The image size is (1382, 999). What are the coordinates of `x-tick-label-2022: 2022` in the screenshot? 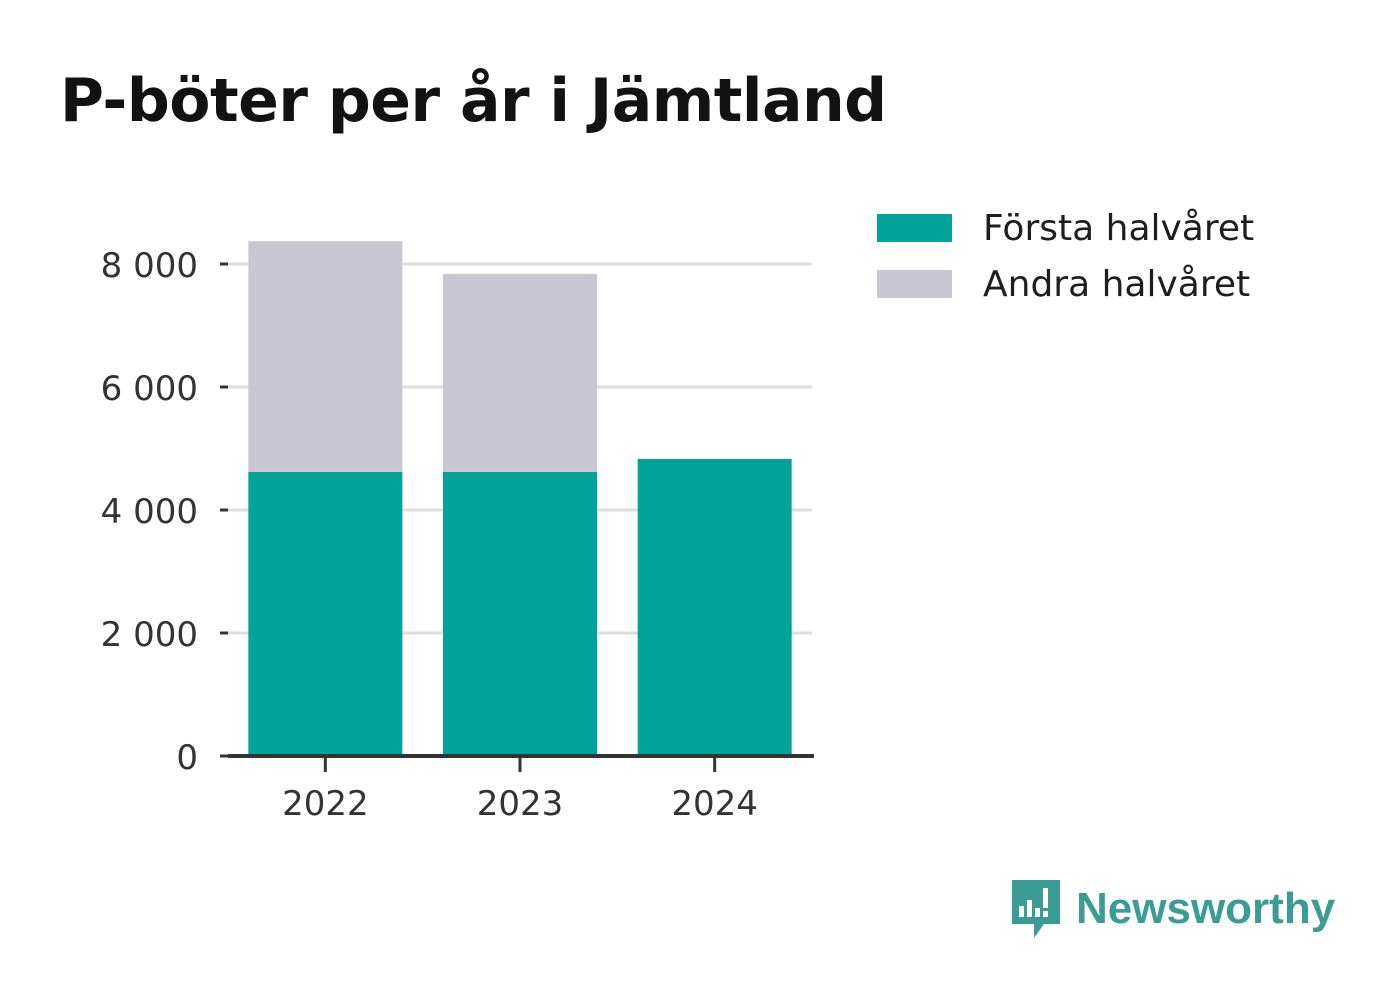 It's located at (325, 804).